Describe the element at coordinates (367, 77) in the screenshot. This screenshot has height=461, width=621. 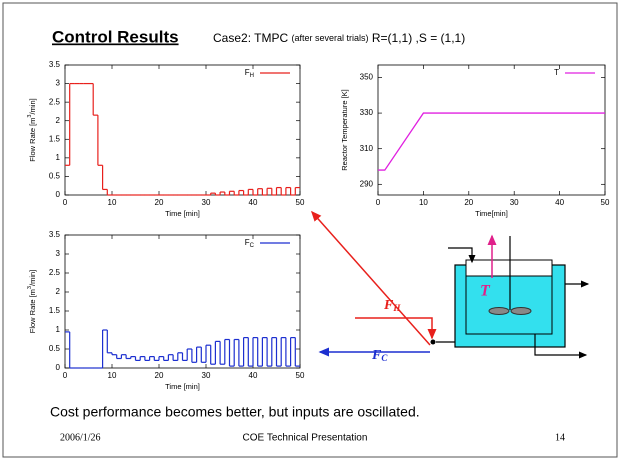
I see `y-tick-label: 350` at that location.